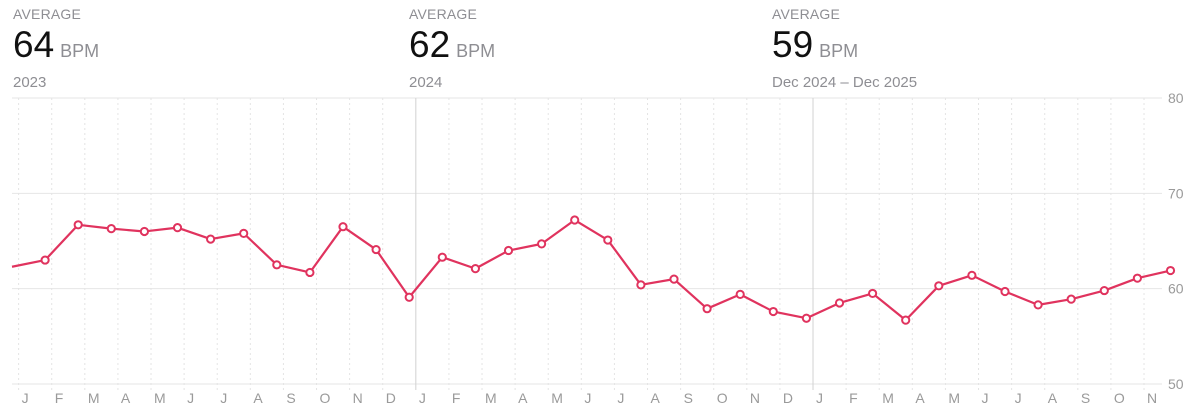 The height and width of the screenshot is (418, 1200). I want to click on stat-value: 59, so click(793, 44).